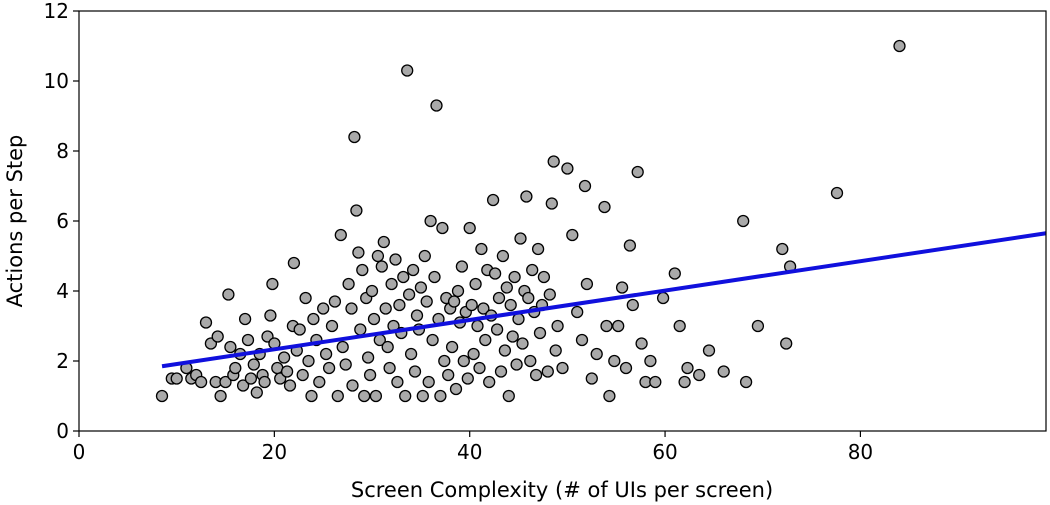 The height and width of the screenshot is (505, 1050). Describe the element at coordinates (469, 452) in the screenshot. I see `x-tick-label: 40` at that location.